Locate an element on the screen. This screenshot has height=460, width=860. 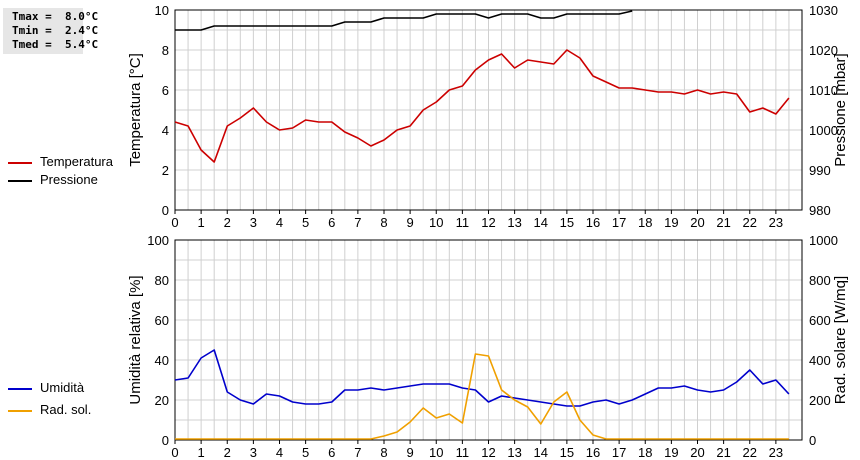
stats-box: Tmax = 8.0°C Tmin = 2.4°C Tmed = 5.4°C is located at coordinates (50, 31).